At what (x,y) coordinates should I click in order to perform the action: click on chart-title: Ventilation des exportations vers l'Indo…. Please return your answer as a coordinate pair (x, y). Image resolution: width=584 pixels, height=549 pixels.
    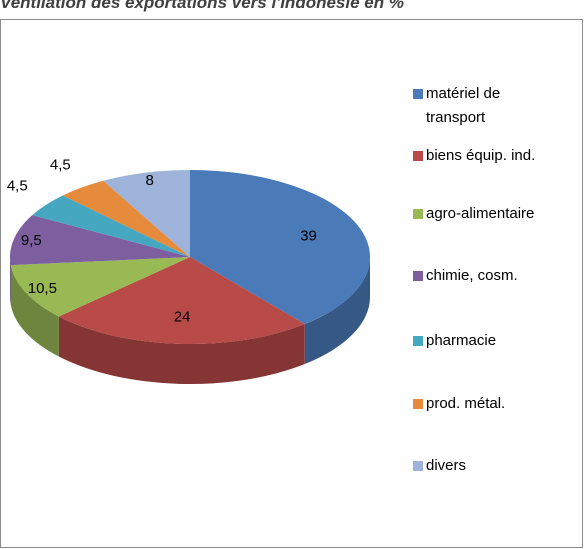
    Looking at the image, I should click on (202, 6).